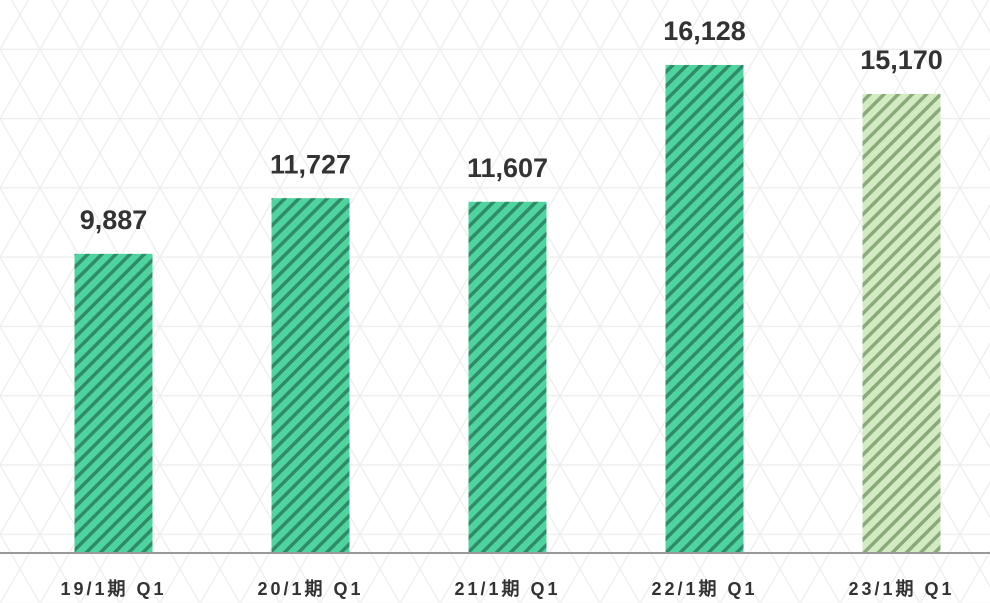 The image size is (990, 603). Describe the element at coordinates (507, 589) in the screenshot. I see `x-tick-label: 21/1期 Q1` at that location.